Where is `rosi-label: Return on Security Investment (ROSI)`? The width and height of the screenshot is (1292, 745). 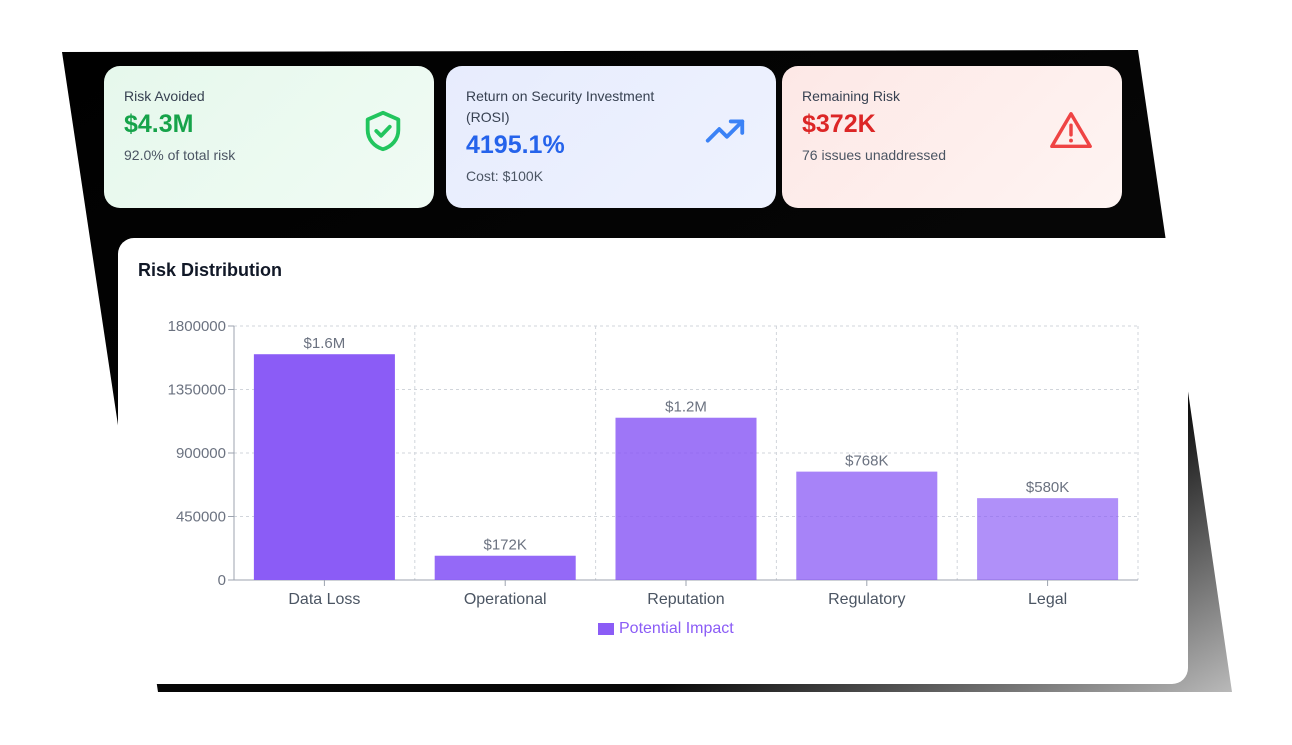
rosi-label: Return on Security Investment (ROSI) is located at coordinates (560, 106).